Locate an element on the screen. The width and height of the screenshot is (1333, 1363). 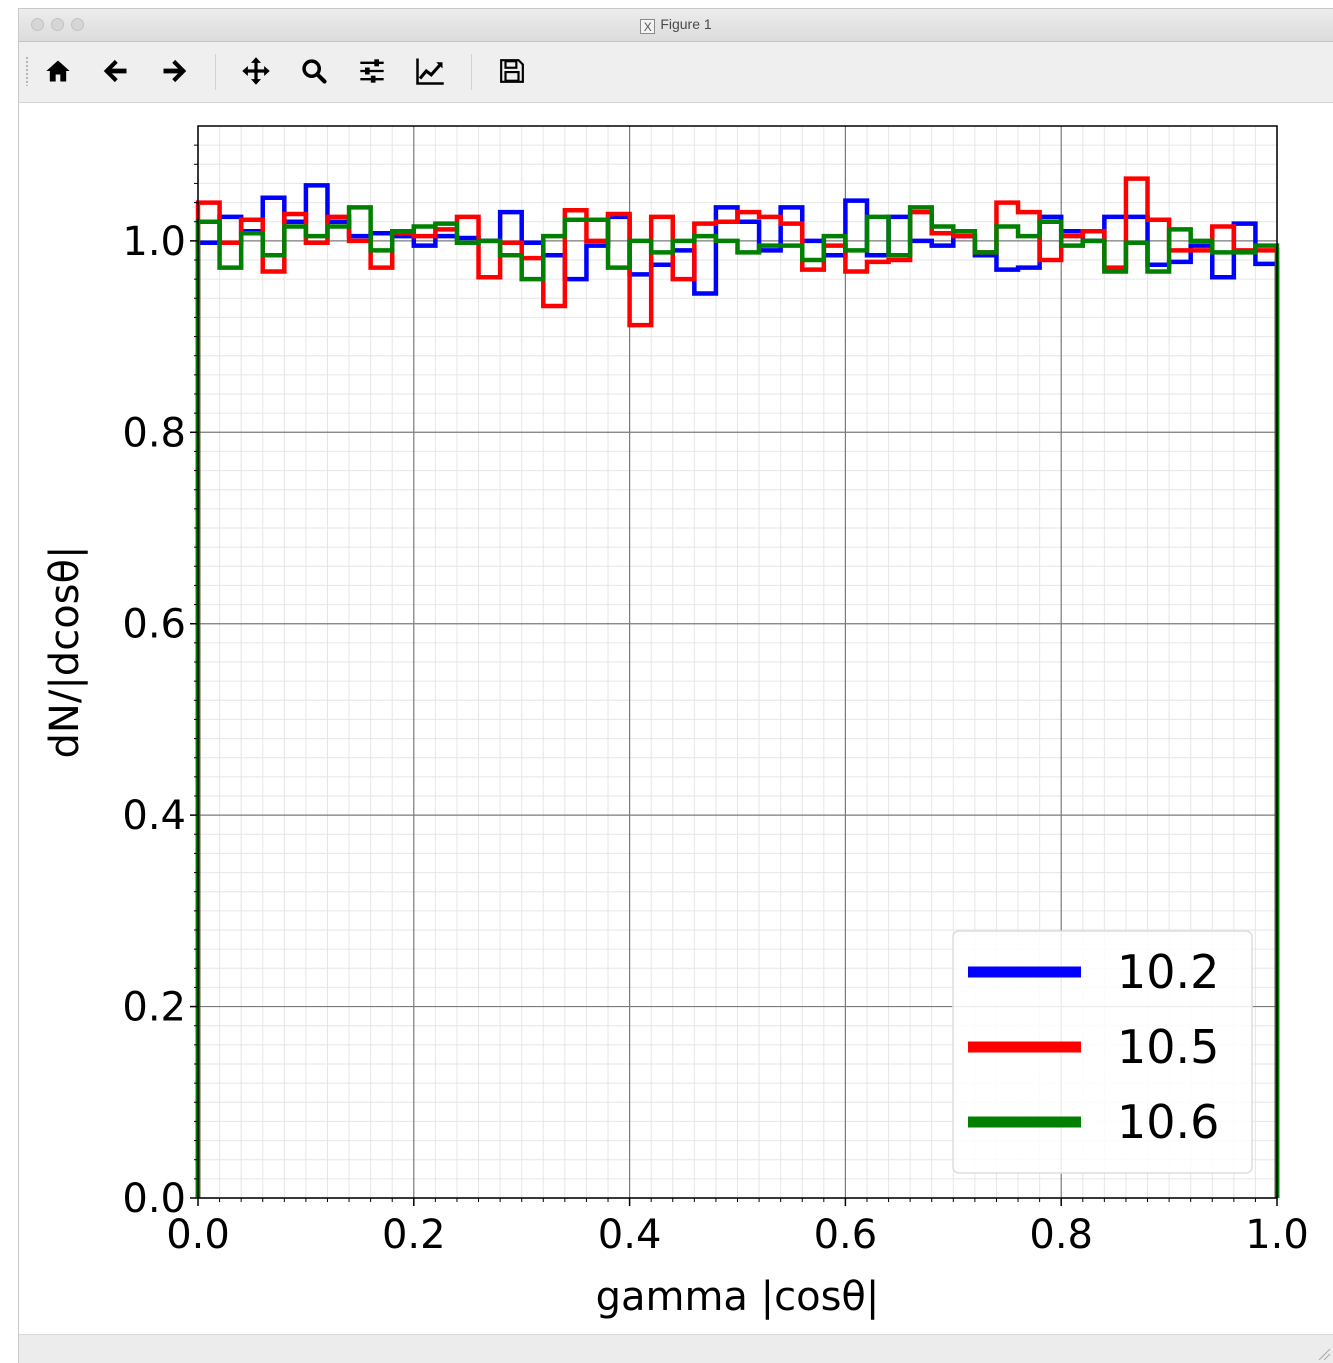
maximize-window-button is located at coordinates (77, 24).